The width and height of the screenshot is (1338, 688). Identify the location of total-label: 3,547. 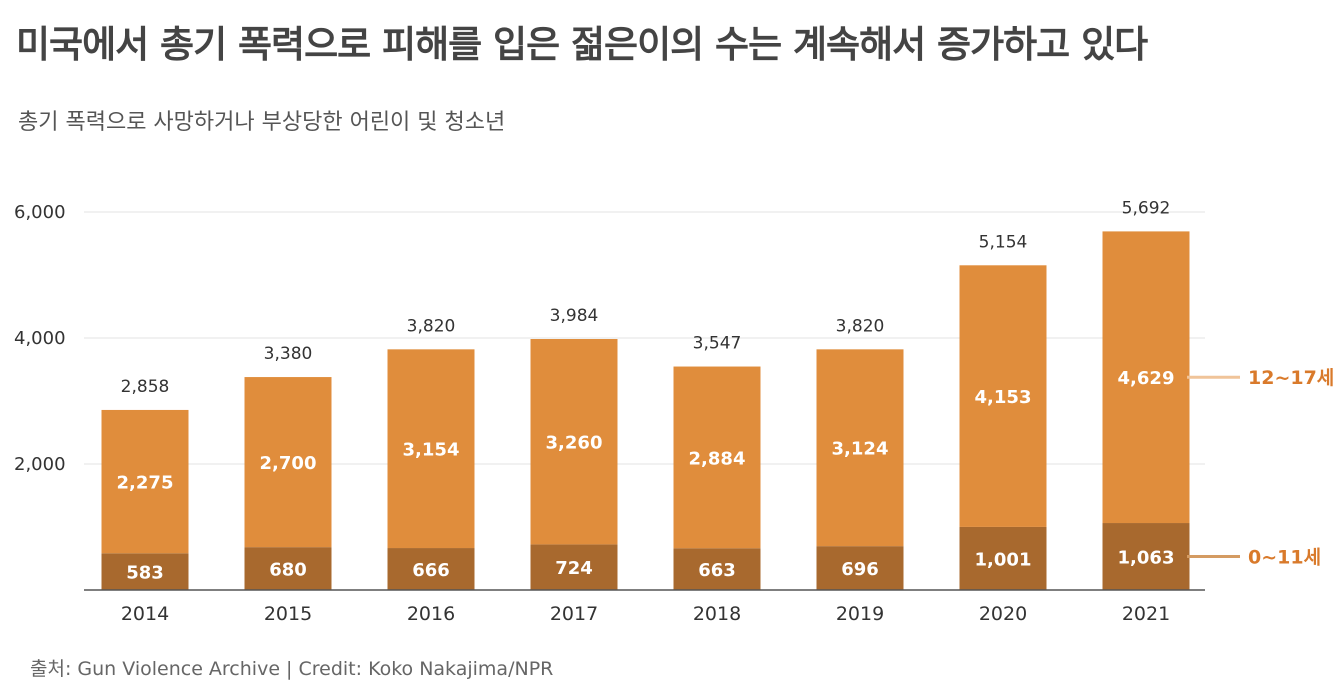
(717, 344).